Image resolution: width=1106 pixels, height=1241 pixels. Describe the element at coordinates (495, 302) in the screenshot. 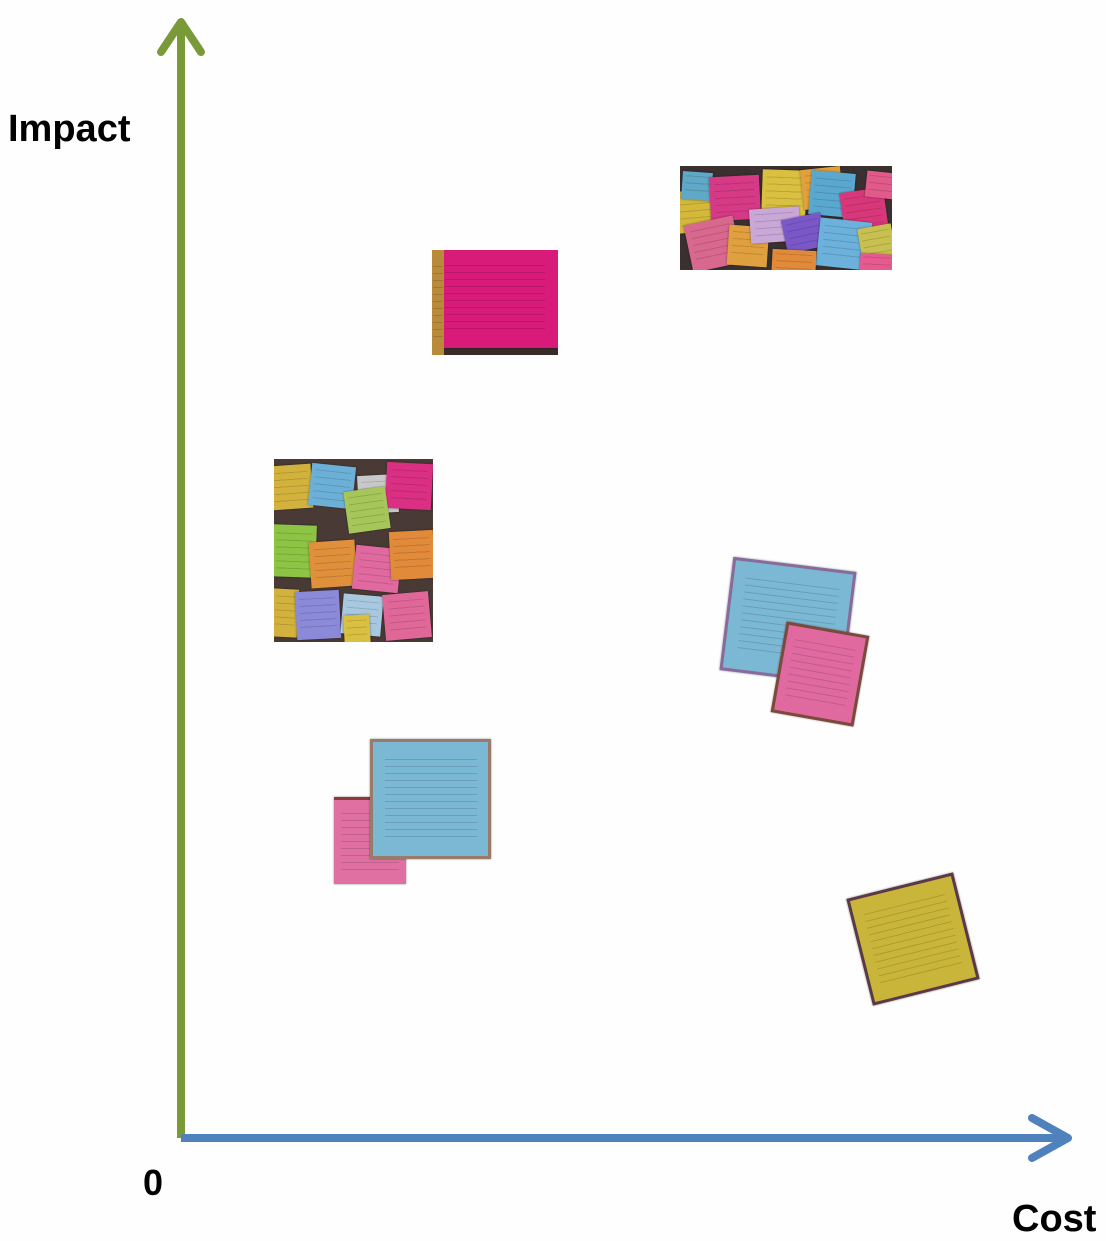

I see `sticky-note-pink-high-impact` at that location.